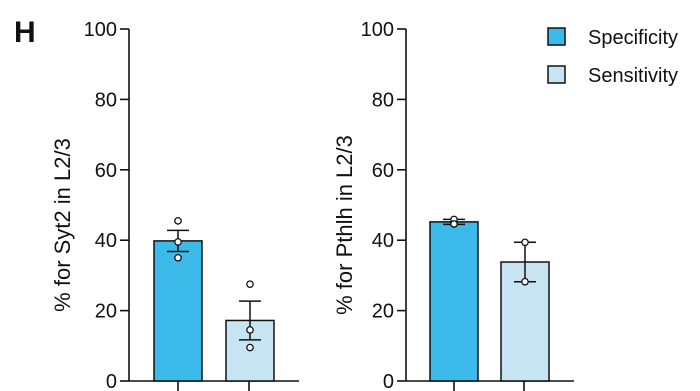 The width and height of the screenshot is (700, 391). What do you see at coordinates (25, 32) in the screenshot?
I see `panel-letter: H` at bounding box center [25, 32].